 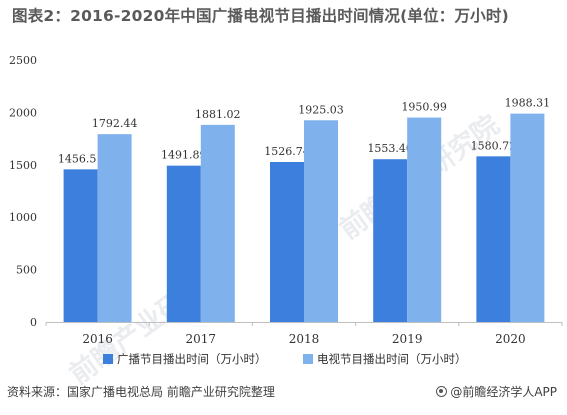 What do you see at coordinates (442, 391) in the screenshot?
I see `brand-logo-icon` at bounding box center [442, 391].